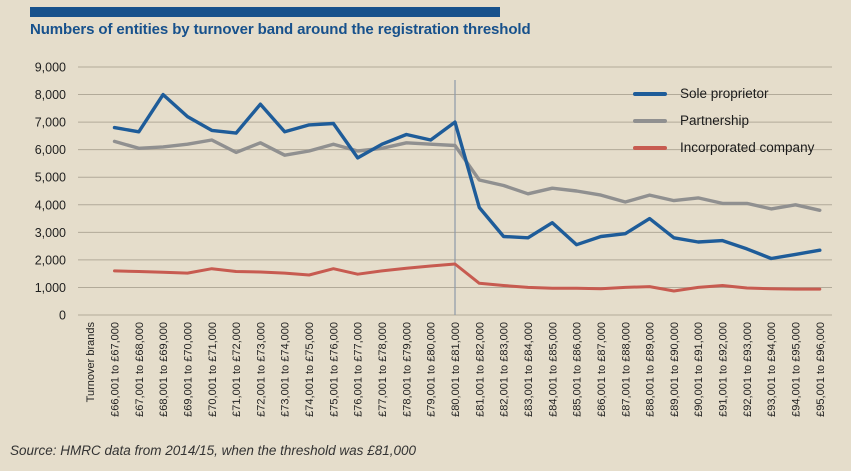 The height and width of the screenshot is (471, 851). What do you see at coordinates (359, 369) in the screenshot?
I see `x-tick-label: £76,001 to £77,000` at bounding box center [359, 369].